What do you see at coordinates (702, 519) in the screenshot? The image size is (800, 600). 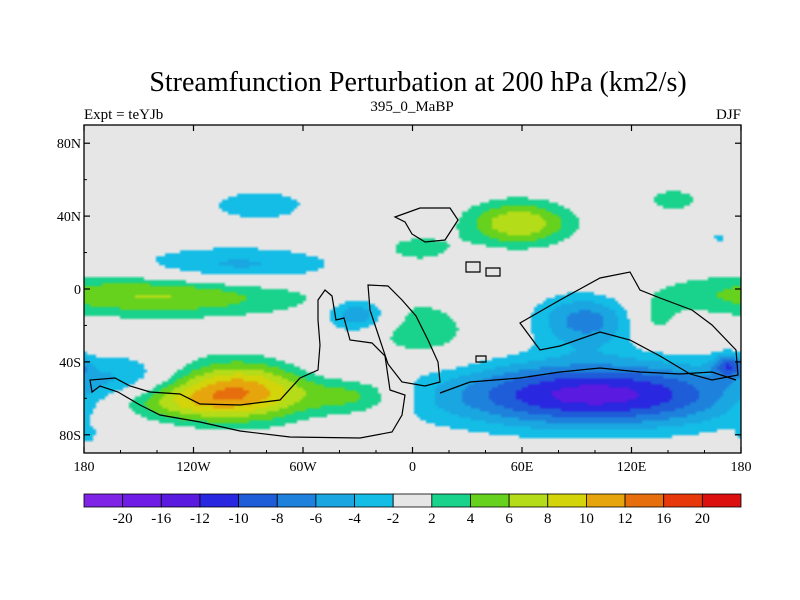 I see `colorbar-label: 20` at bounding box center [702, 519].